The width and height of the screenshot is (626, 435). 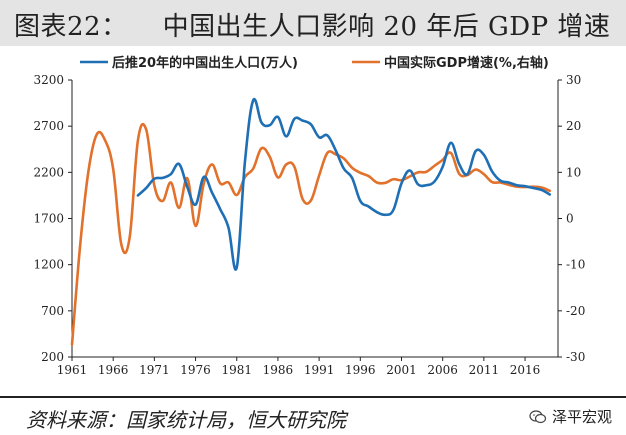 What do you see at coordinates (48, 265) in the screenshot?
I see `left-tick-label: 1200` at bounding box center [48, 265].